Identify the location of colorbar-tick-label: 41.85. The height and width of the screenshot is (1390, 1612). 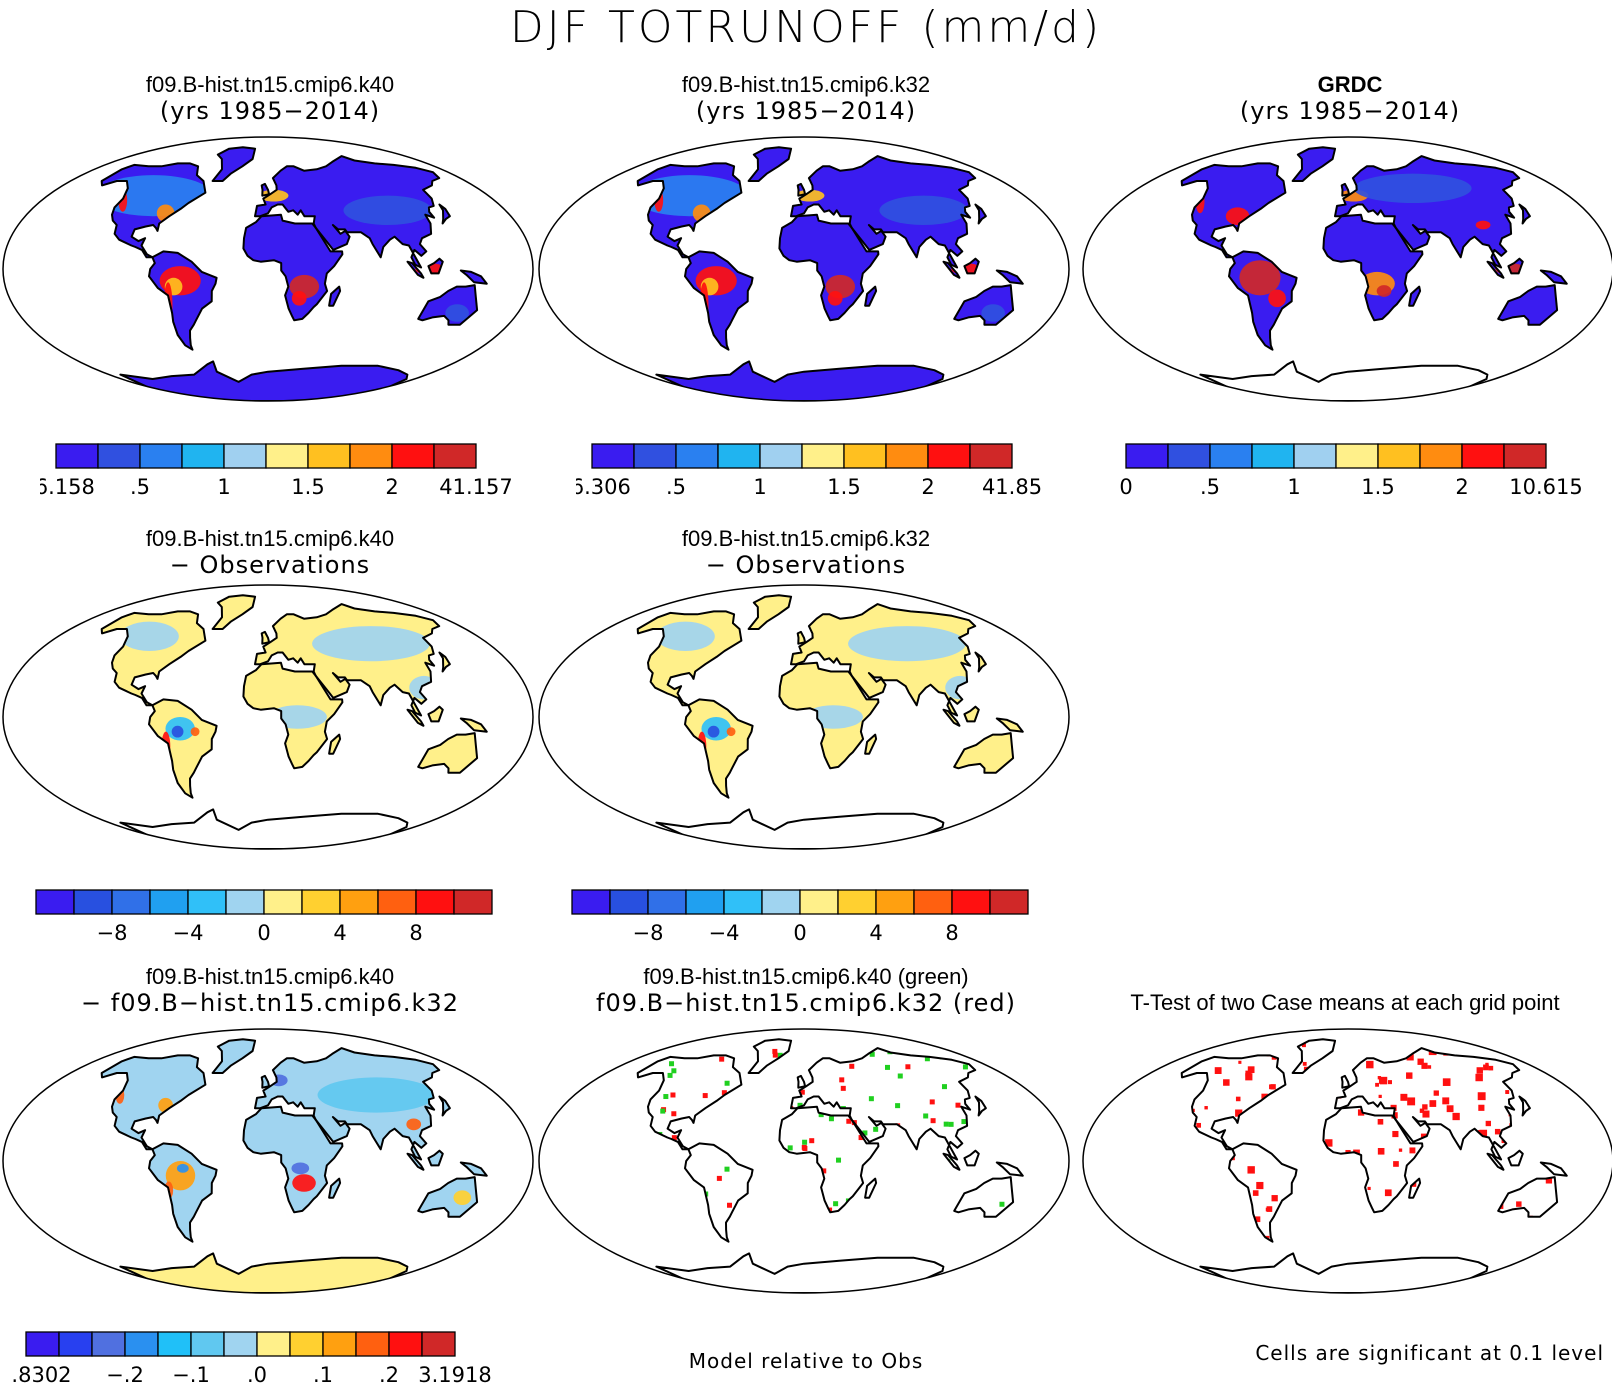
(1012, 487).